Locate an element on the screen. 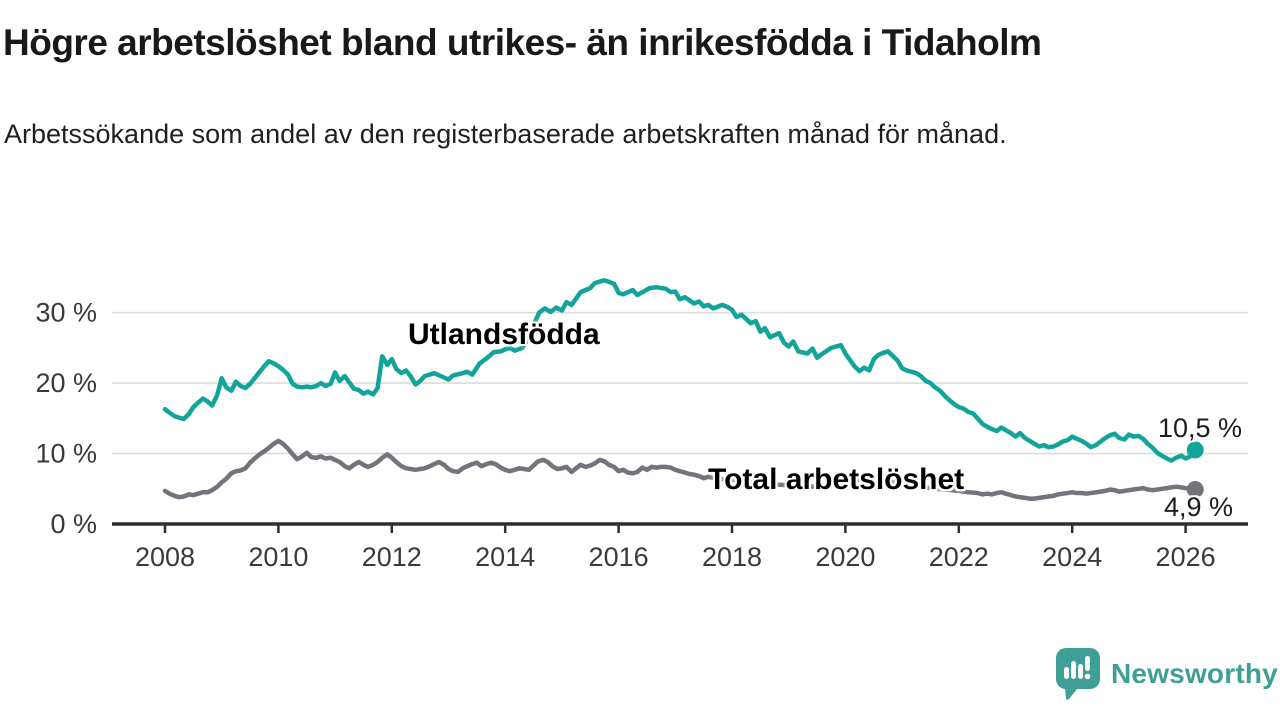  x-tick-label: 2012 is located at coordinates (392, 557).